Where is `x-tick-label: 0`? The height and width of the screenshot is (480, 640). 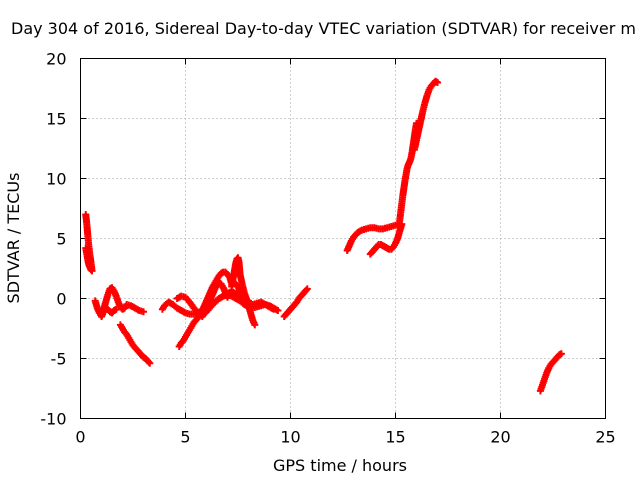
x-tick-label: 0 is located at coordinates (80, 437).